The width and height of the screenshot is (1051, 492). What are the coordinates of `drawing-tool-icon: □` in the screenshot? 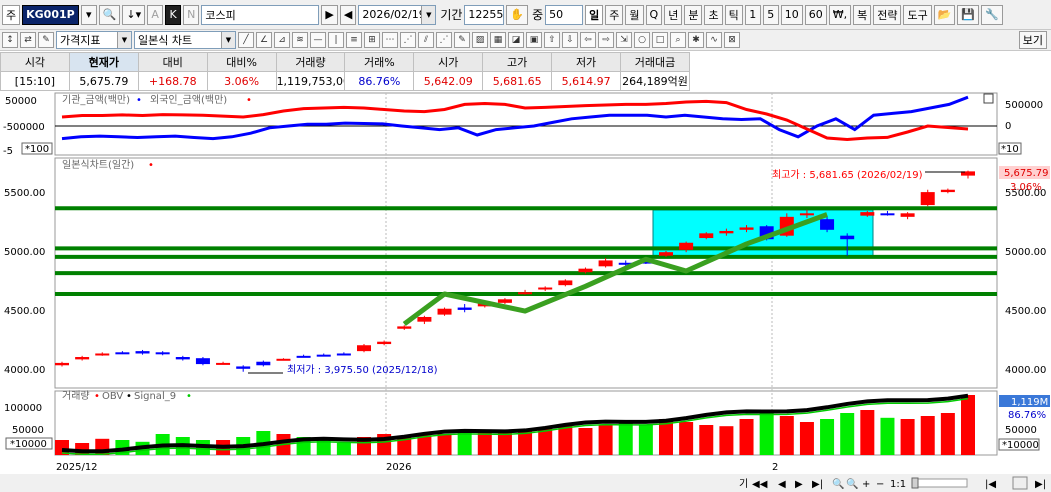 It's located at (660, 40).